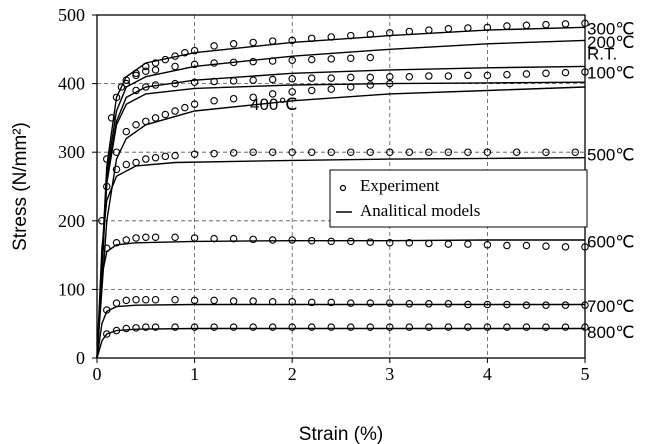  I want to click on x-tick-label: 5, so click(585, 374).